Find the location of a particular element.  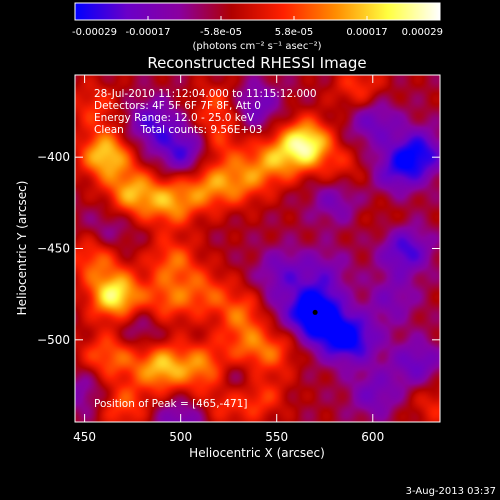

colorbar-tick-label: 0.00029 is located at coordinates (422, 32).